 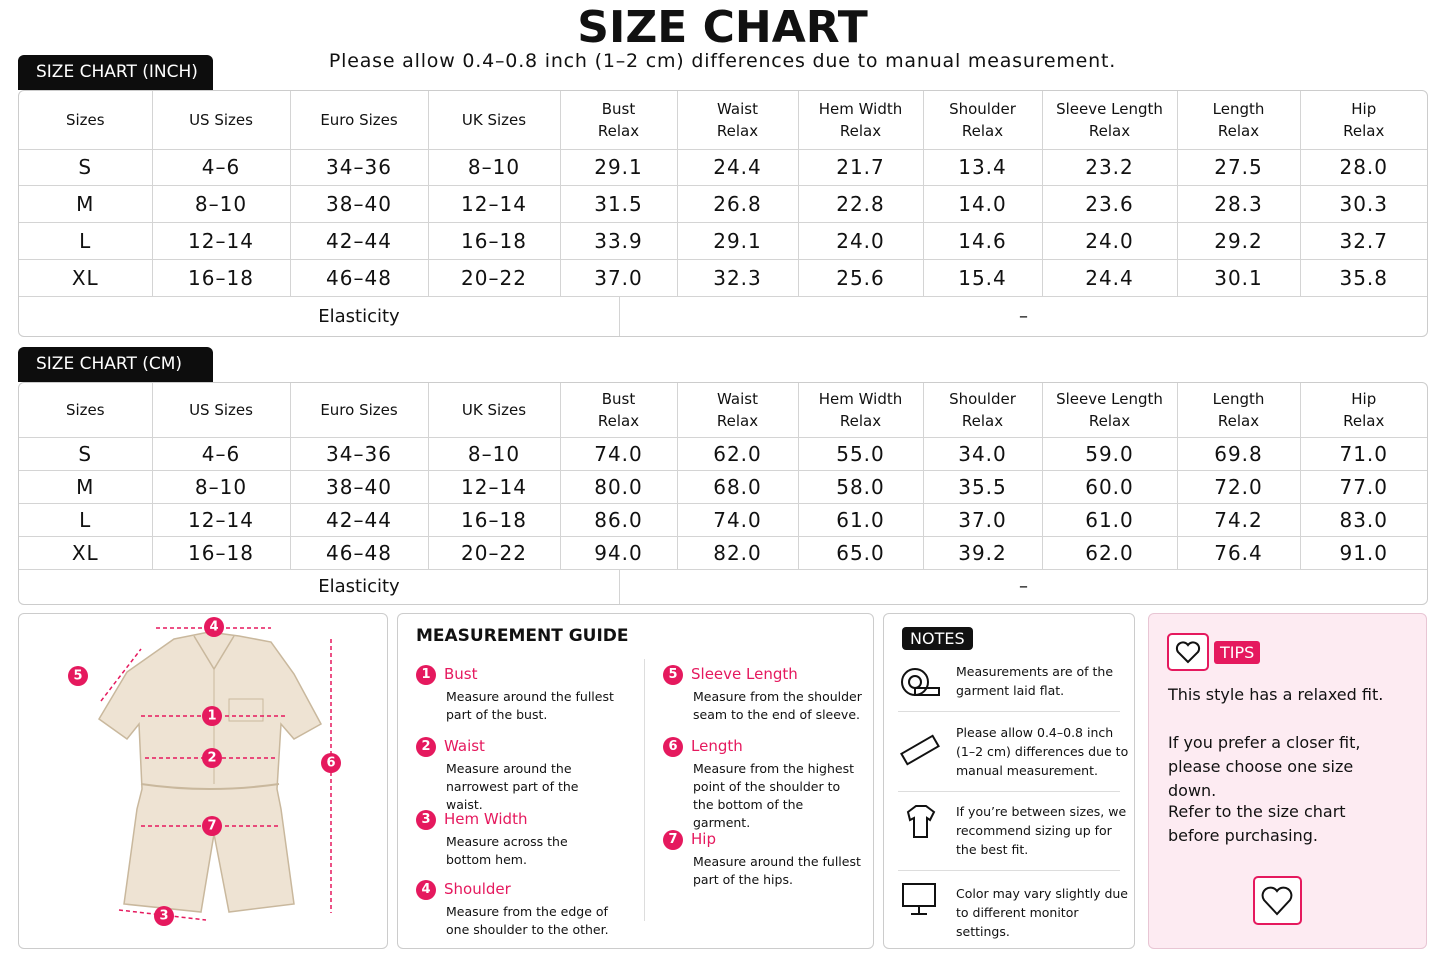 I want to click on cell: 61.0, so click(x=861, y=520).